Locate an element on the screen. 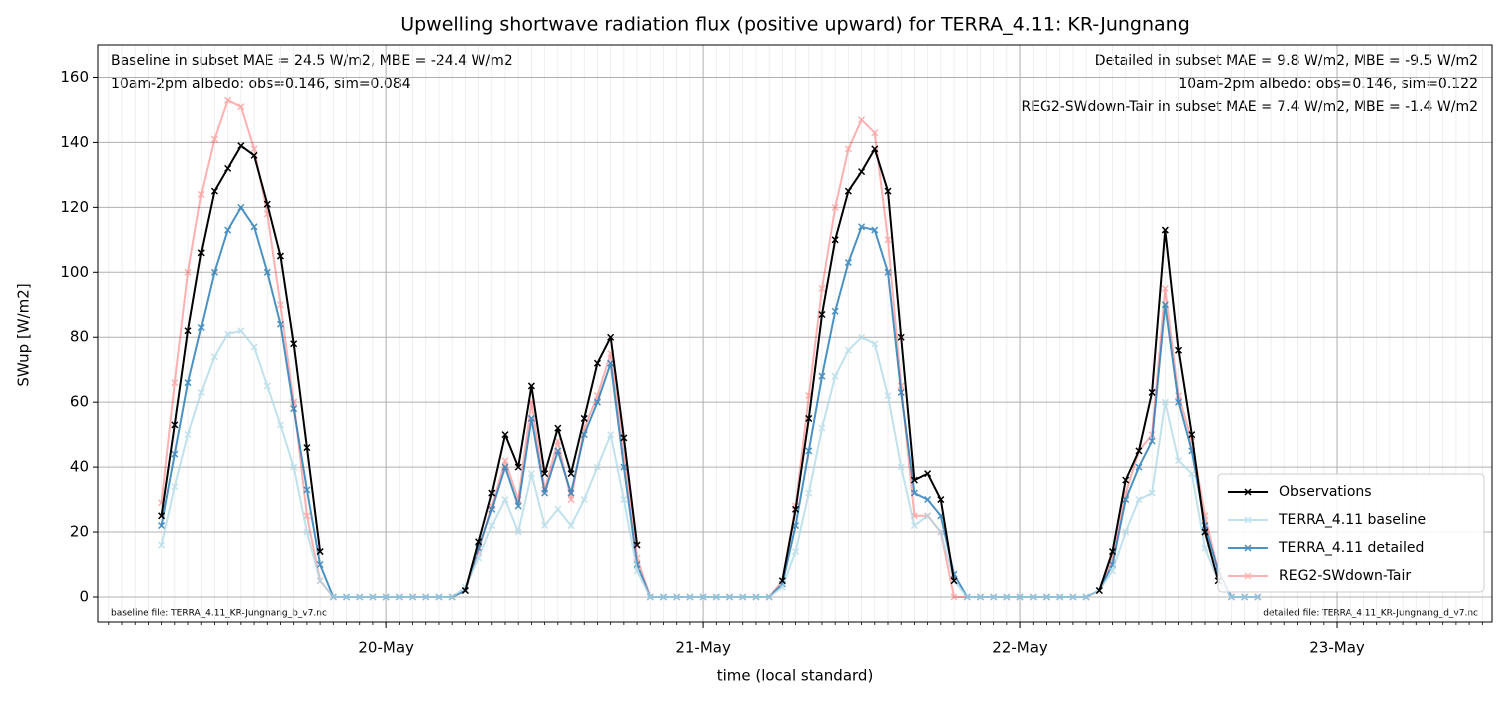 This screenshot has width=1507, height=701. y-tick-label: 120 is located at coordinates (74, 207).